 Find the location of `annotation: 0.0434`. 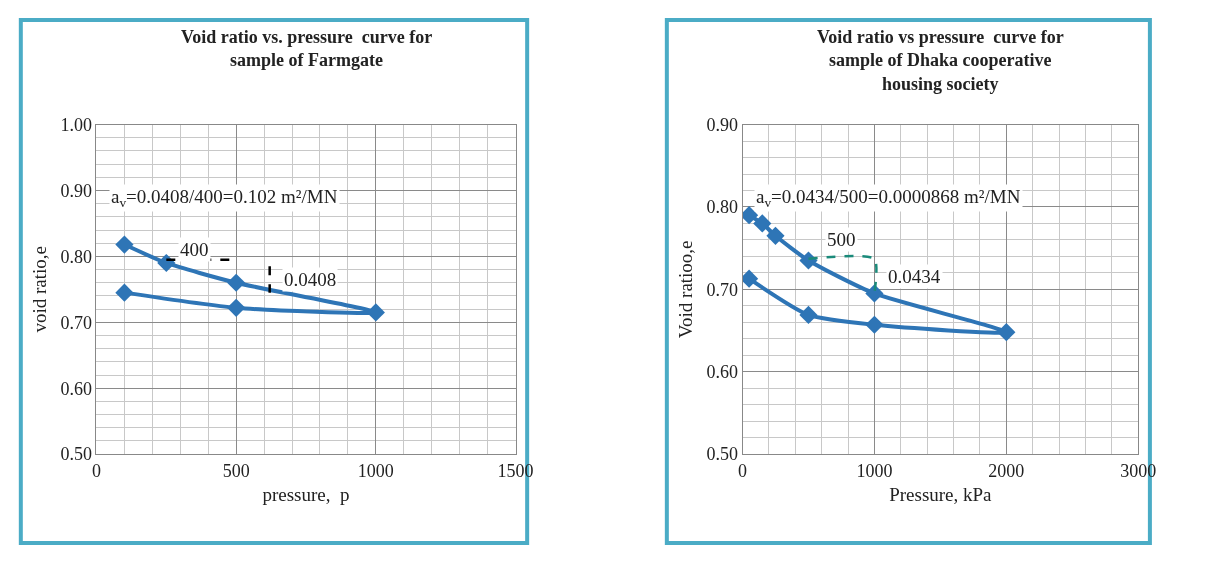

annotation: 0.0434 is located at coordinates (914, 276).